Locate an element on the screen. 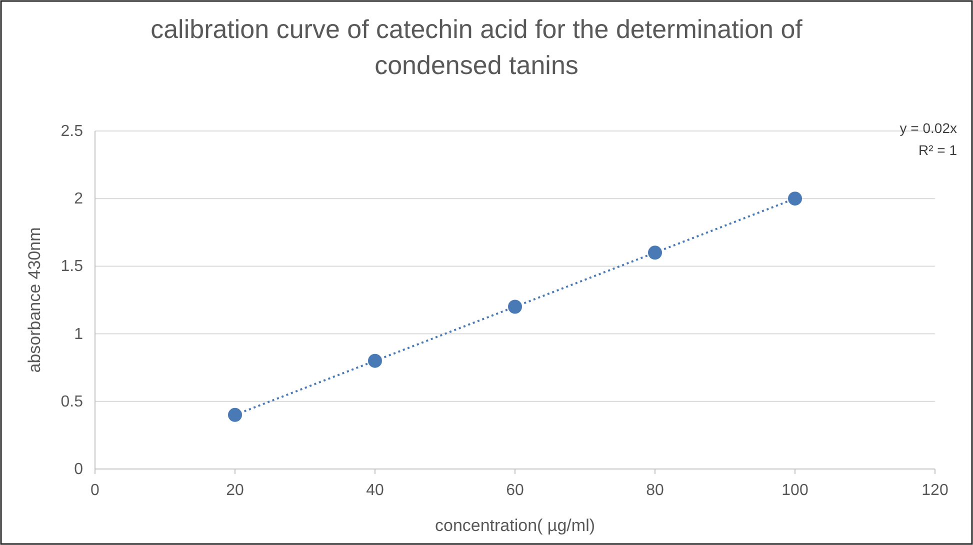 The width and height of the screenshot is (973, 545). y-tick-label: 0 is located at coordinates (79, 469).